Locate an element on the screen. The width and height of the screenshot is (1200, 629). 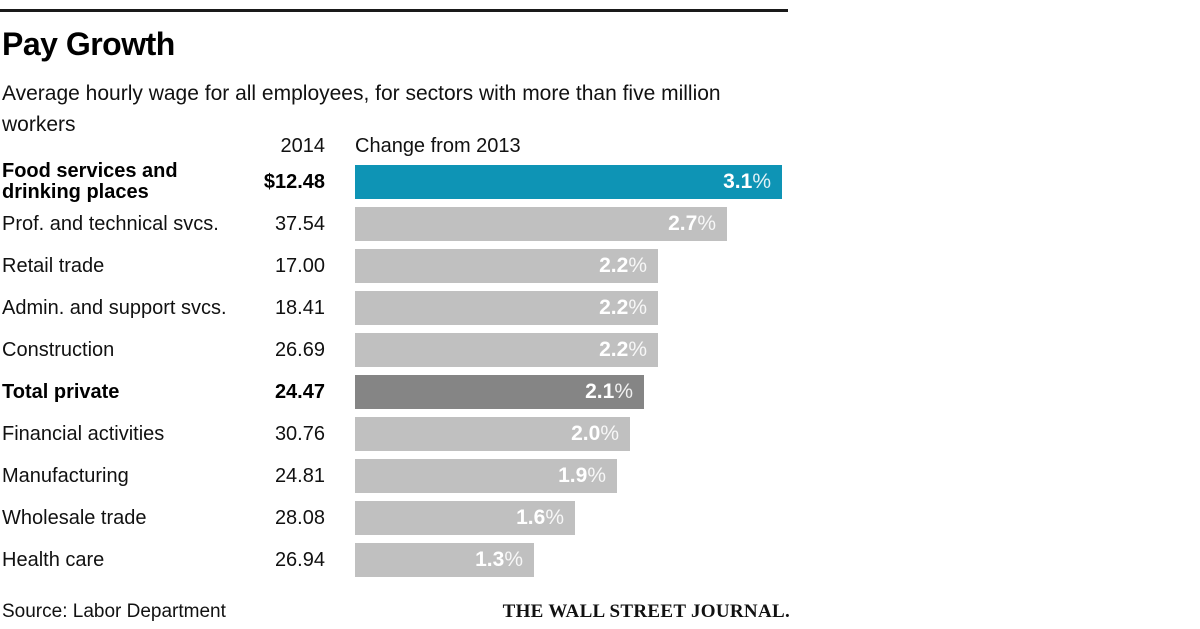
sector-label: Manufacturing is located at coordinates (65, 475).